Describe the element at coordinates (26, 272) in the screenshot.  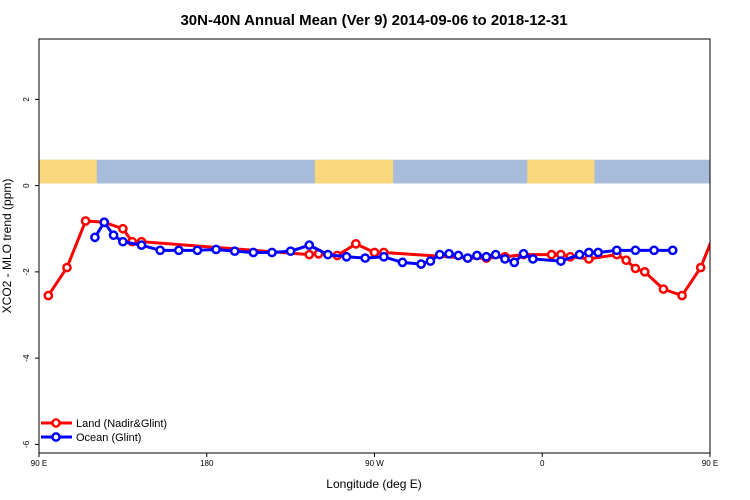
I see `y-tick-label: -2` at that location.